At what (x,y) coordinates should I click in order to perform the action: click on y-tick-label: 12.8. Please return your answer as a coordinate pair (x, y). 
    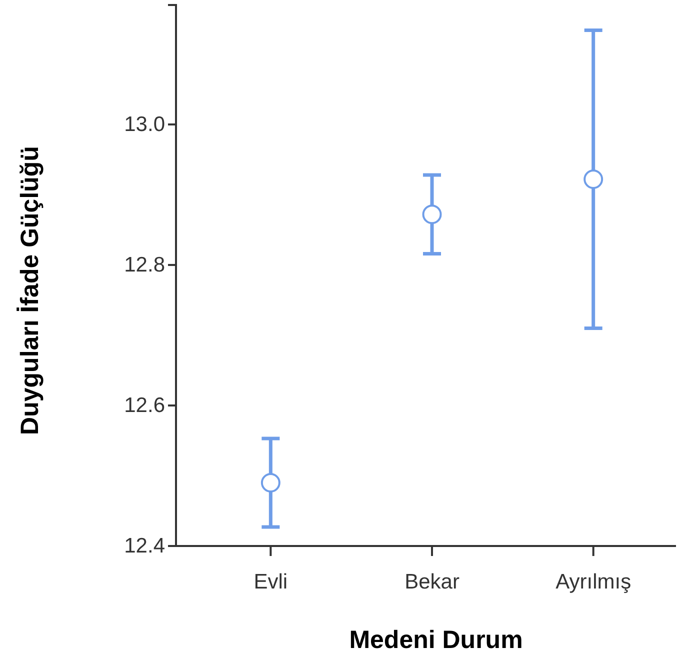
    Looking at the image, I should click on (144, 265).